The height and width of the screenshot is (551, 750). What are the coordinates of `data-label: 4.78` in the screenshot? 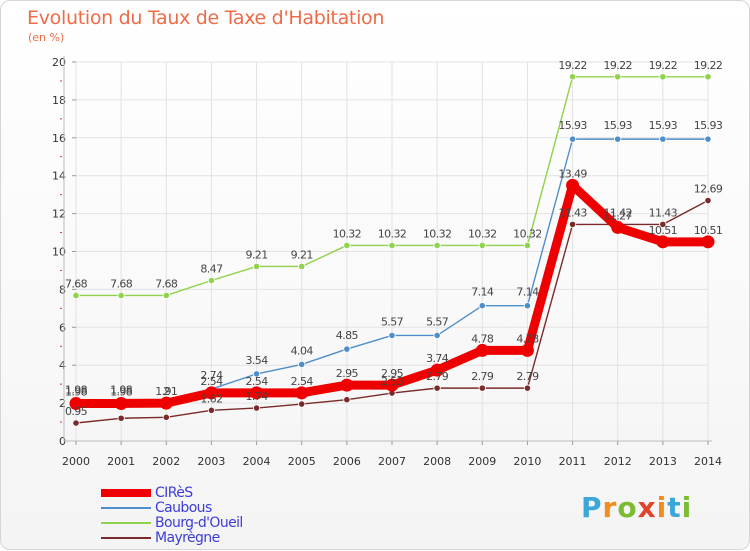 It's located at (482, 338).